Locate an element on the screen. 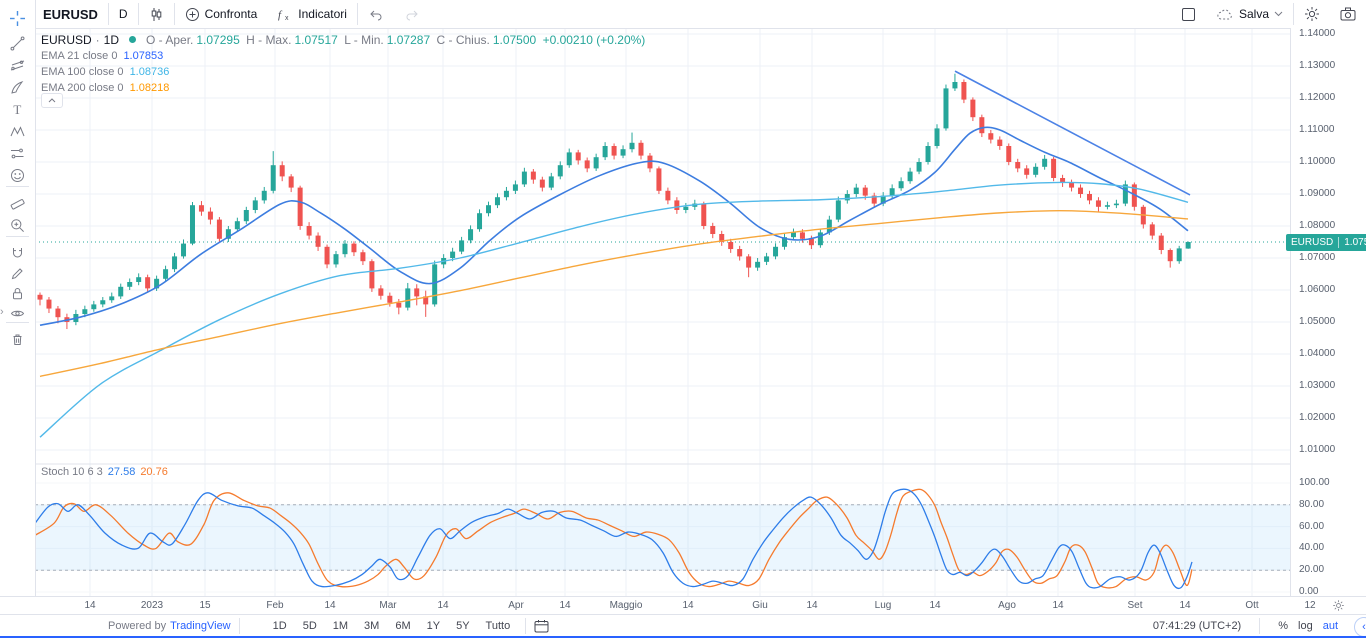 The image size is (1366, 638). price-tick-label: 1.02000 is located at coordinates (1317, 417).